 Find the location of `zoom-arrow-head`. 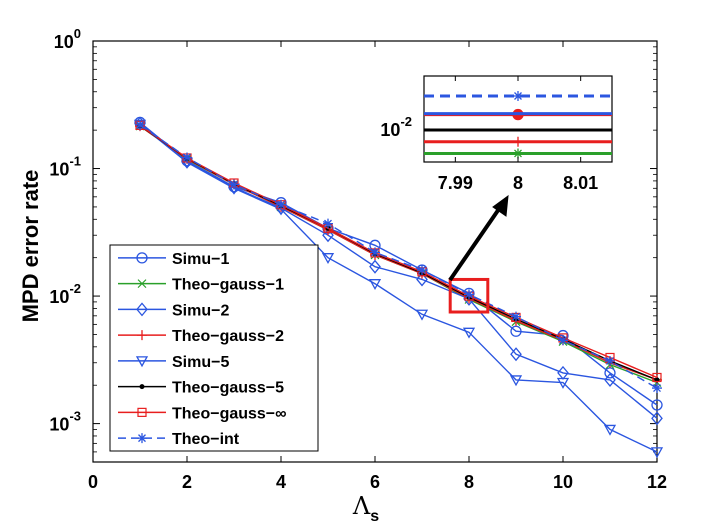

zoom-arrow-head is located at coordinates (500, 205).